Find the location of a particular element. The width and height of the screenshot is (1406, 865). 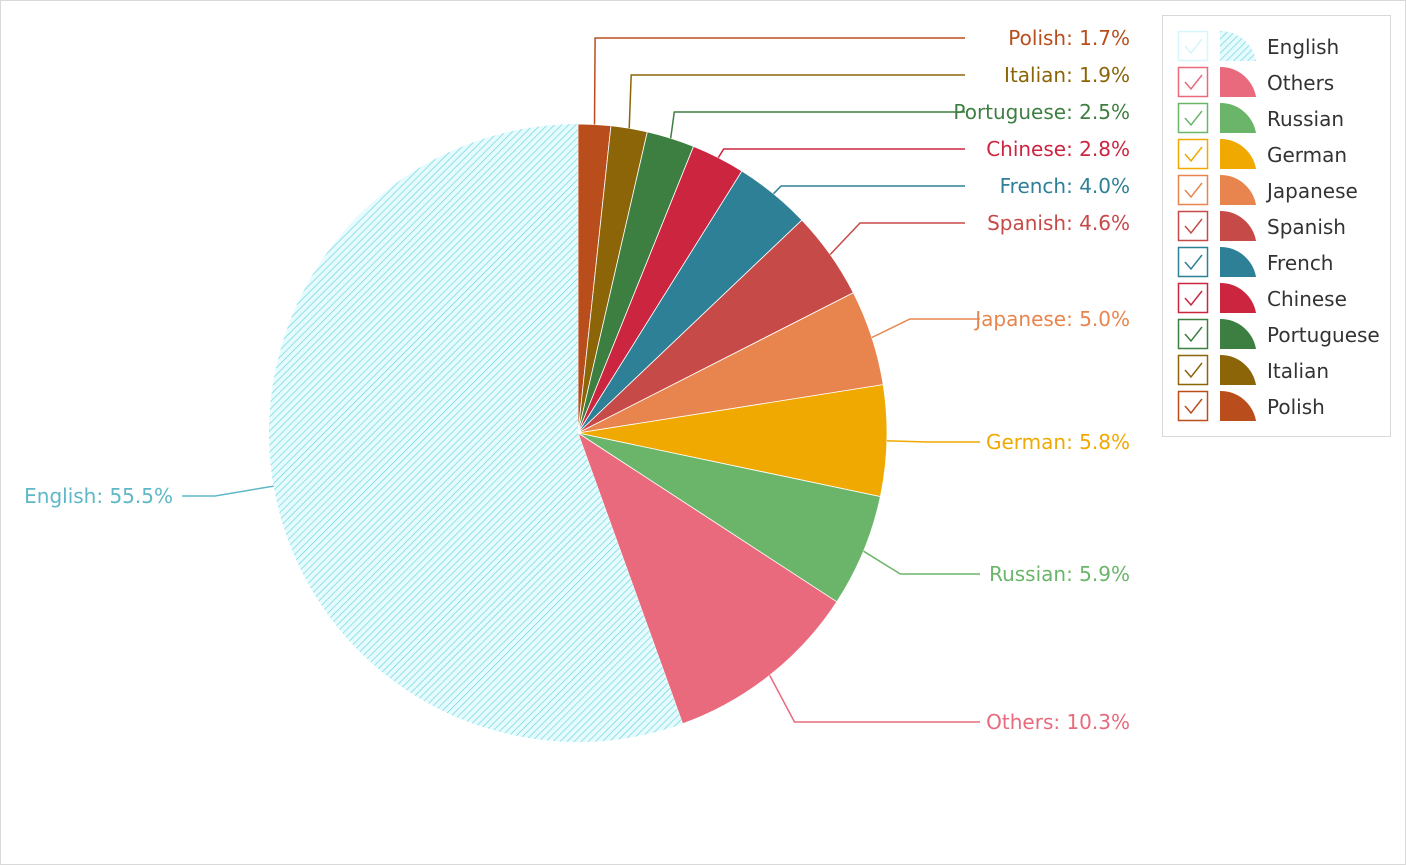

legend-item-chinese: Chinese is located at coordinates (1262, 298).